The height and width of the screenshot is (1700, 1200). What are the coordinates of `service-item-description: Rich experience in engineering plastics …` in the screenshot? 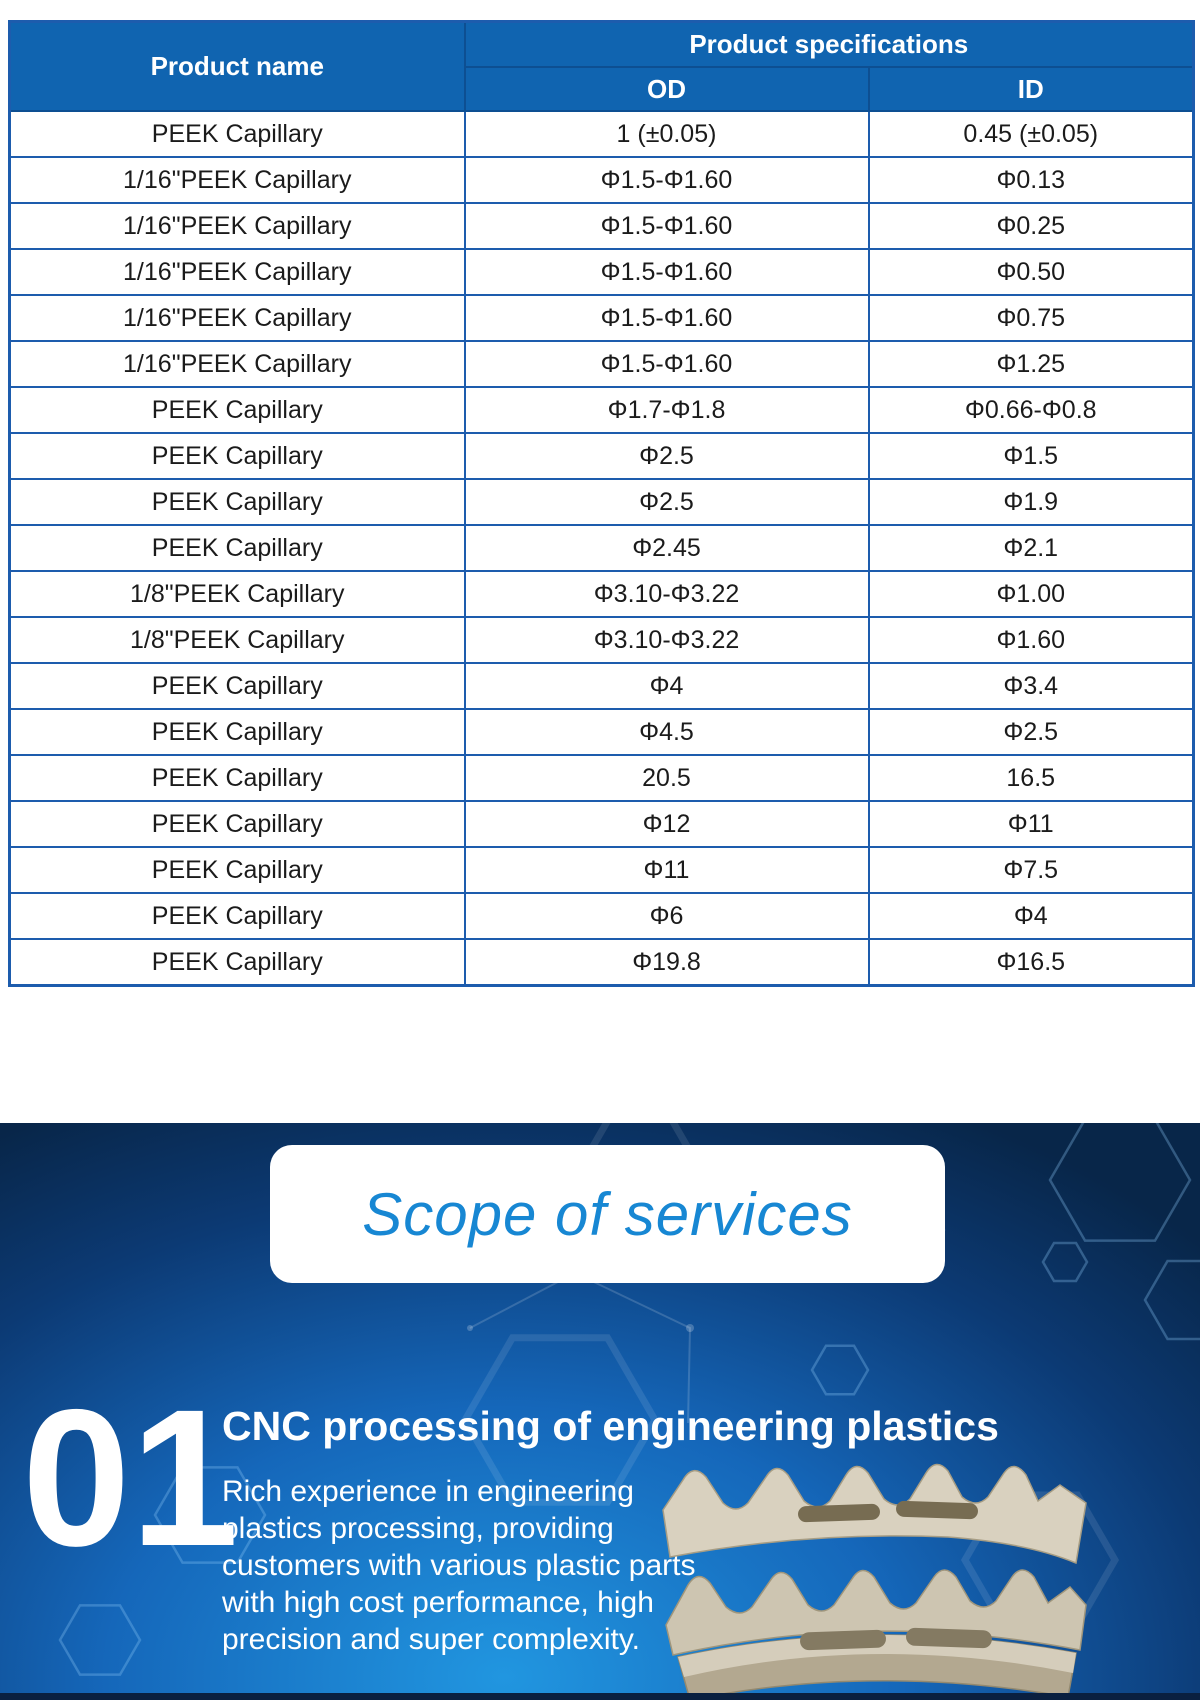 It's located at (459, 1565).